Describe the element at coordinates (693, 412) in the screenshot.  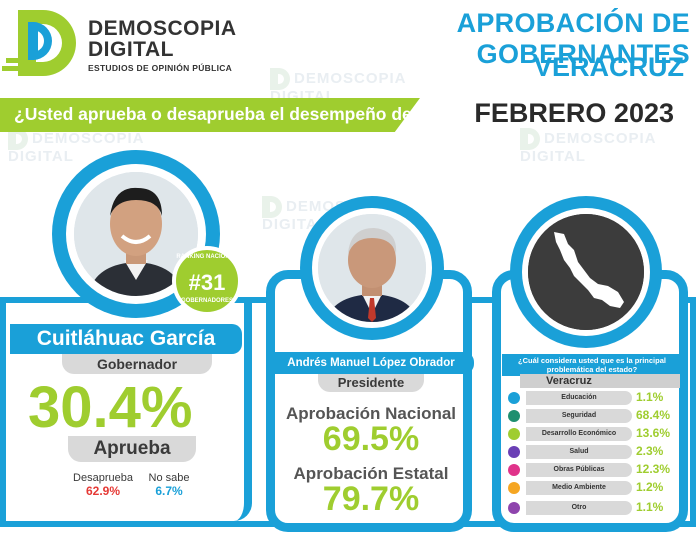
I see `frame-right` at that location.